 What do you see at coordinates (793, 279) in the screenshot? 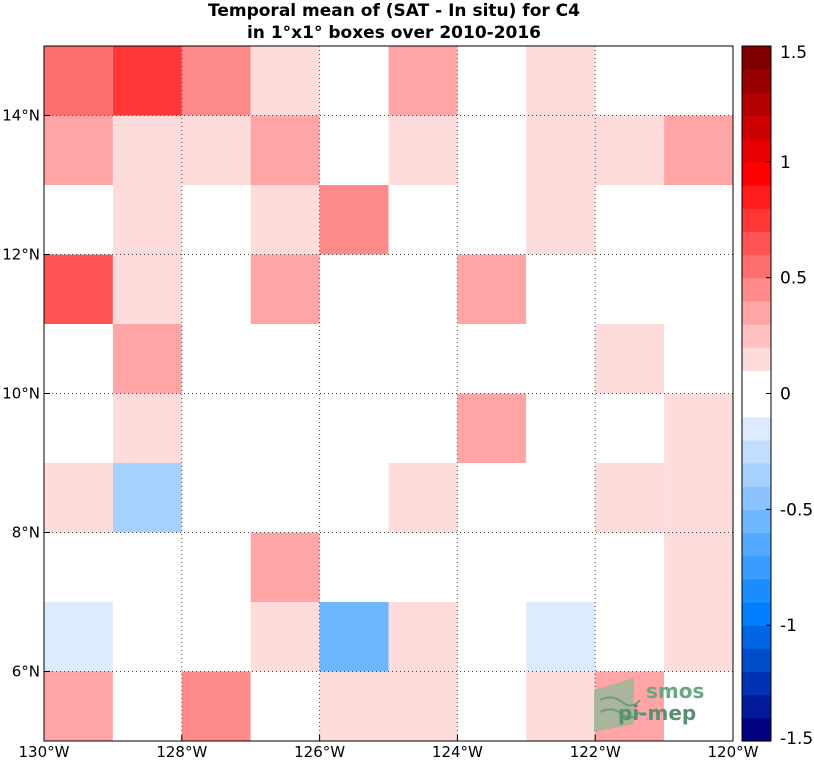
I see `colorbar-tick-label: 0.5` at bounding box center [793, 279].